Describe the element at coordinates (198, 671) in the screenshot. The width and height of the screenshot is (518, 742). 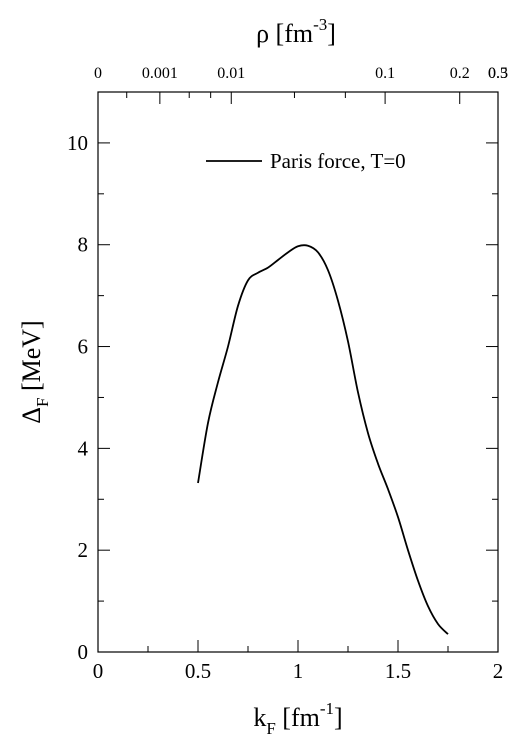
I see `x-tick-label: 0.5` at that location.